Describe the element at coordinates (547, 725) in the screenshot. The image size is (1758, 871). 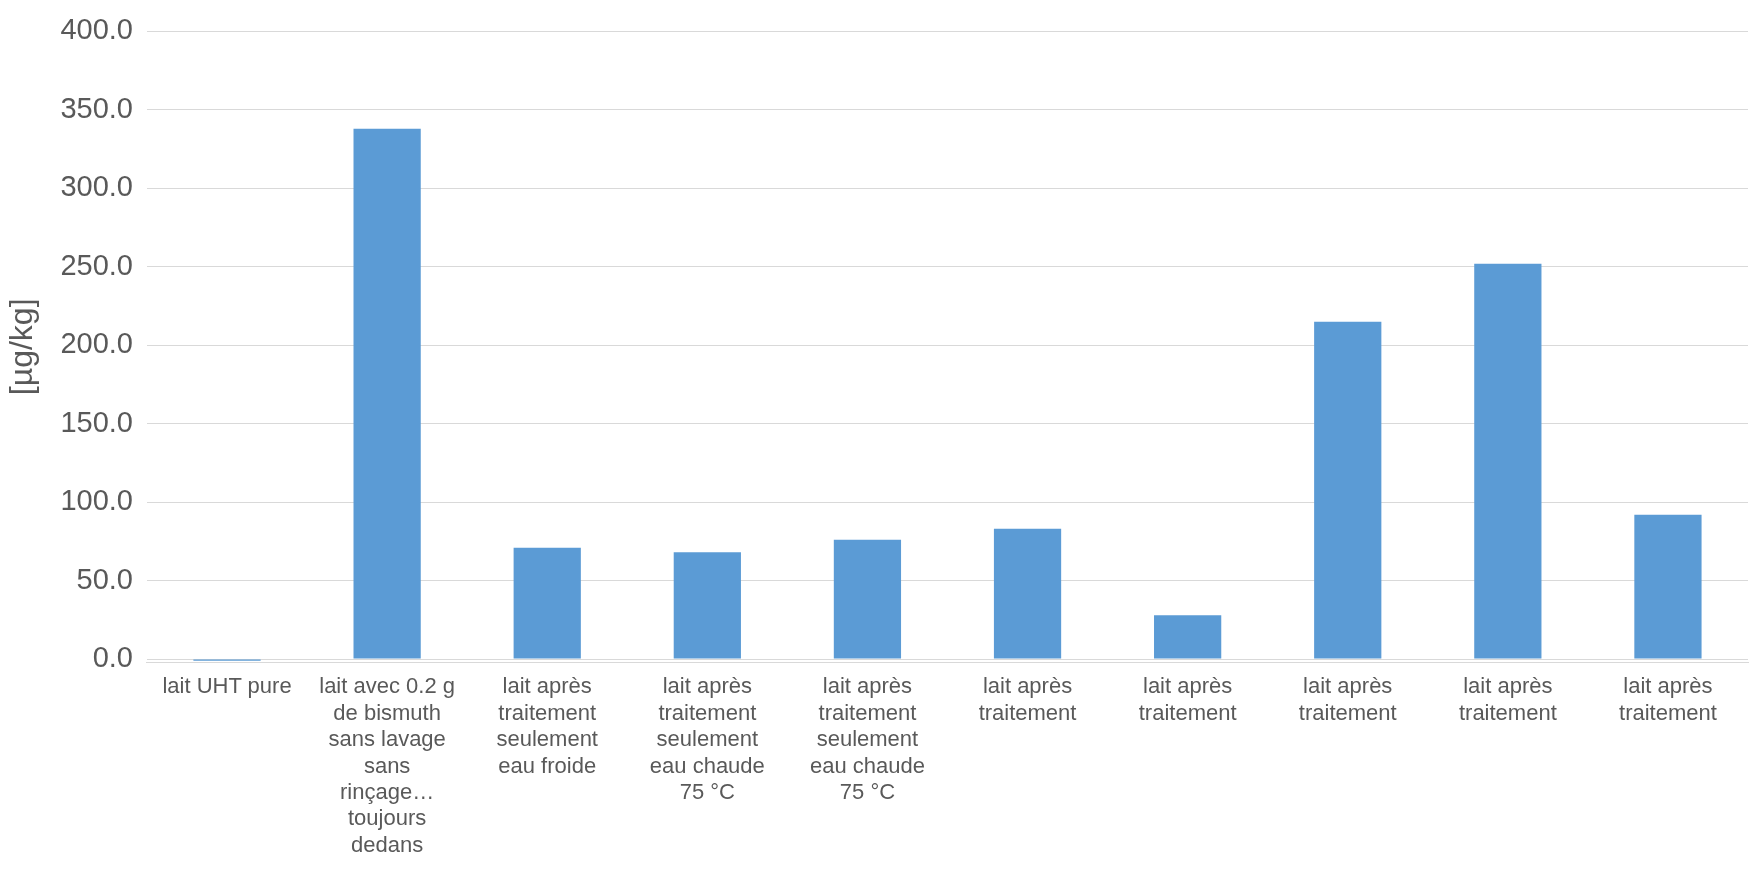
I see `x-tick-label: lait après traitement seulement eau froide` at that location.